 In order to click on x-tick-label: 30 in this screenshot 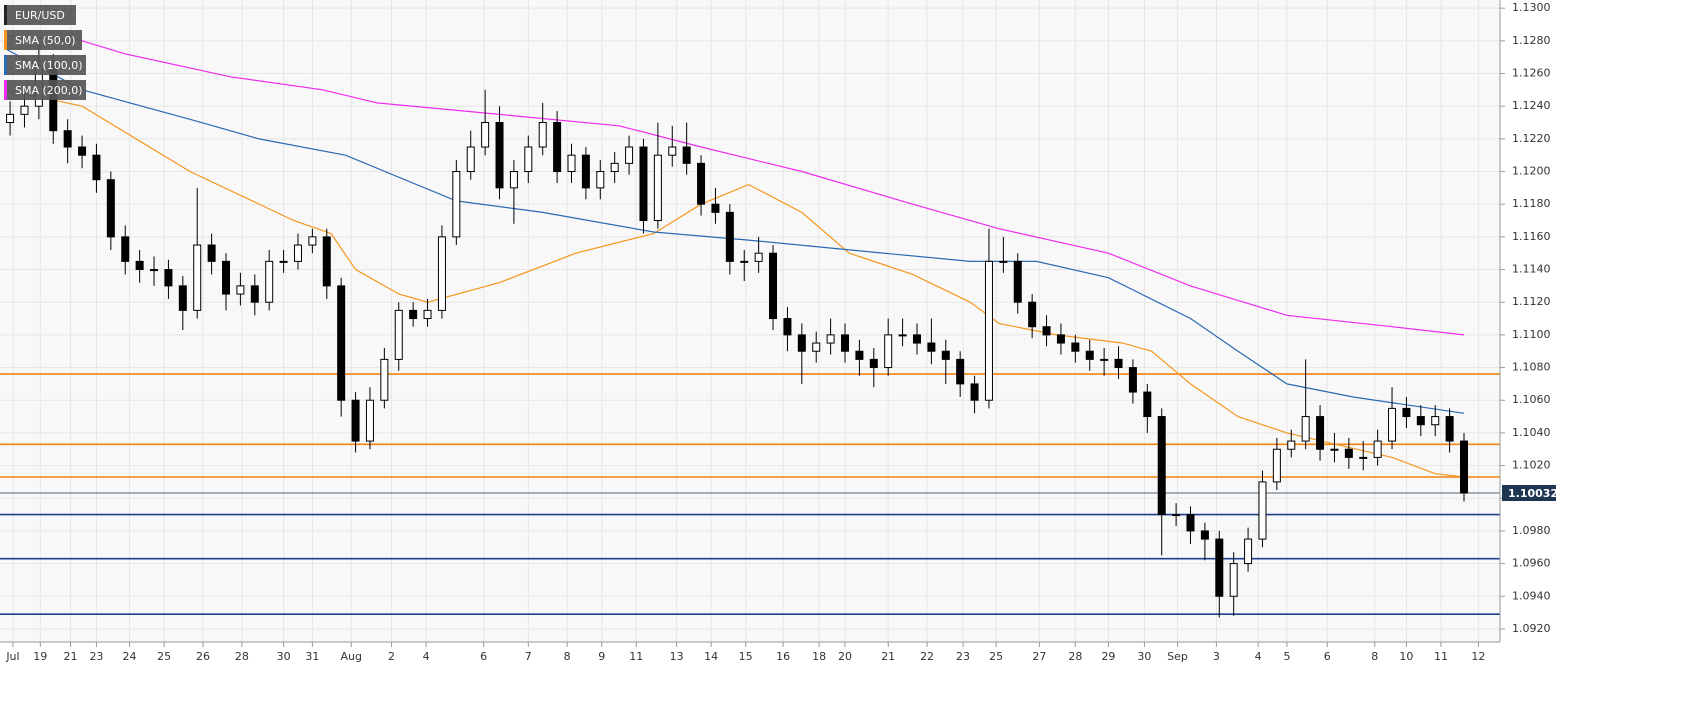, I will do `click(1144, 656)`.